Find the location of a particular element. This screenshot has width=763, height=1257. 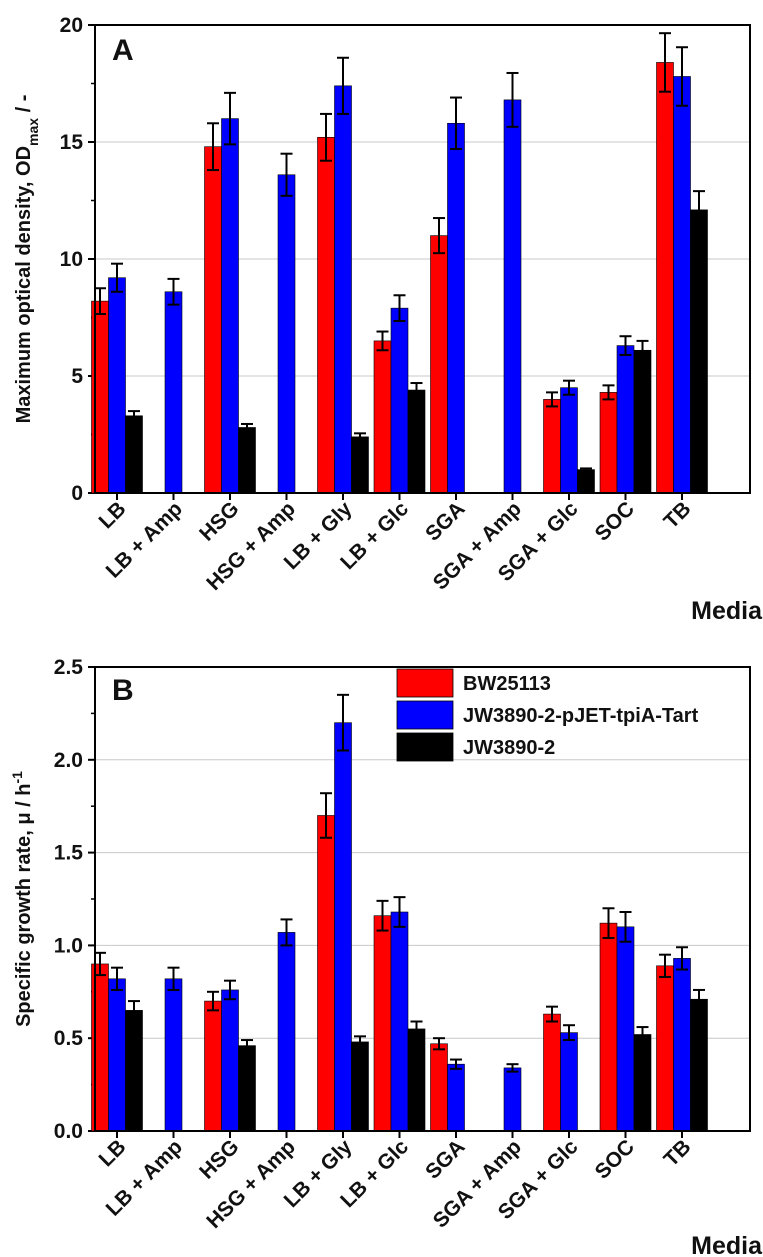

panel-a-x-tick-label: SOC is located at coordinates (615, 521).